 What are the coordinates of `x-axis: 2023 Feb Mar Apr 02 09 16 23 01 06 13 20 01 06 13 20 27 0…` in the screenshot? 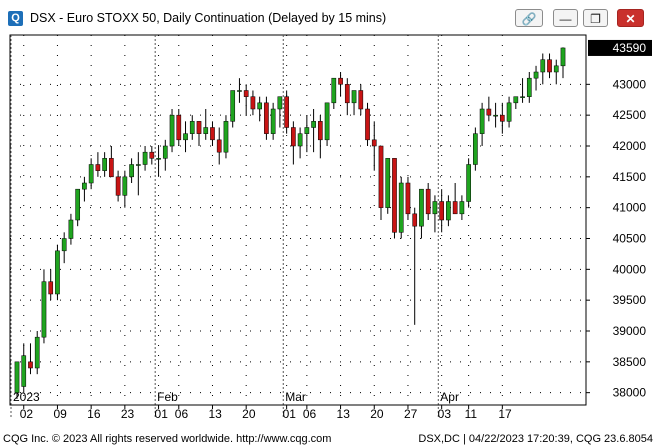 It's located at (298, 405).